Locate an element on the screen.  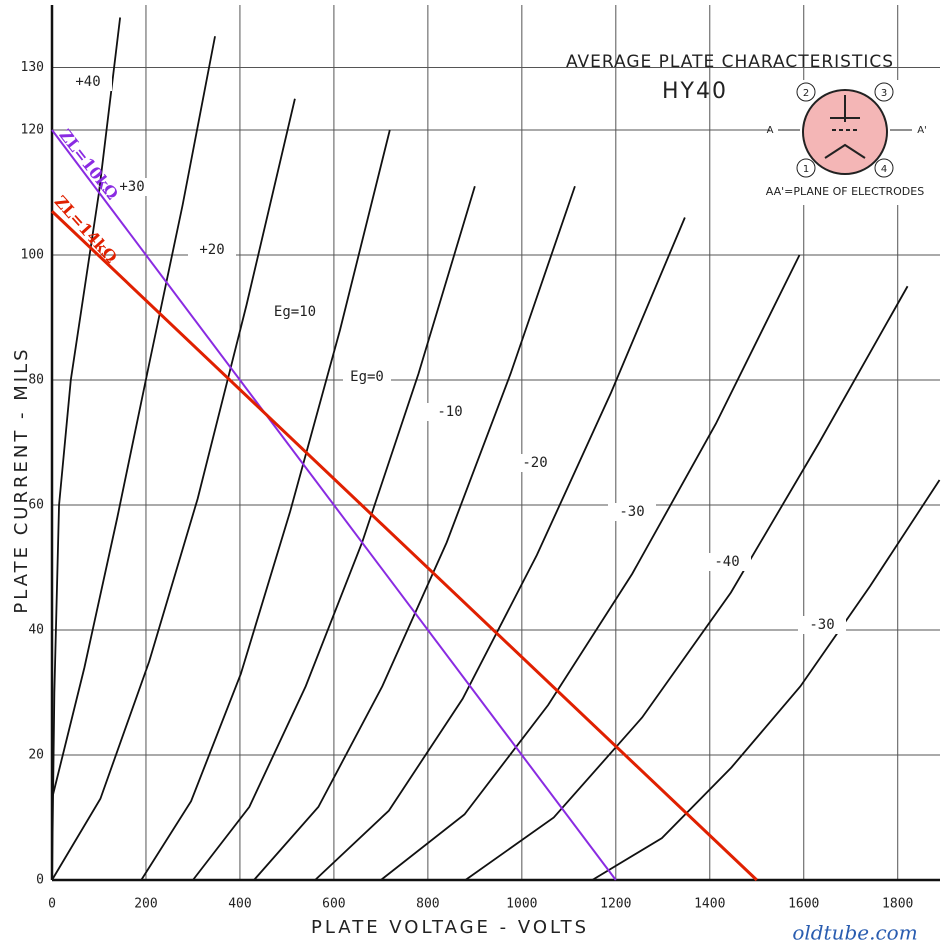
curve-label: +30 is located at coordinates (131, 187).